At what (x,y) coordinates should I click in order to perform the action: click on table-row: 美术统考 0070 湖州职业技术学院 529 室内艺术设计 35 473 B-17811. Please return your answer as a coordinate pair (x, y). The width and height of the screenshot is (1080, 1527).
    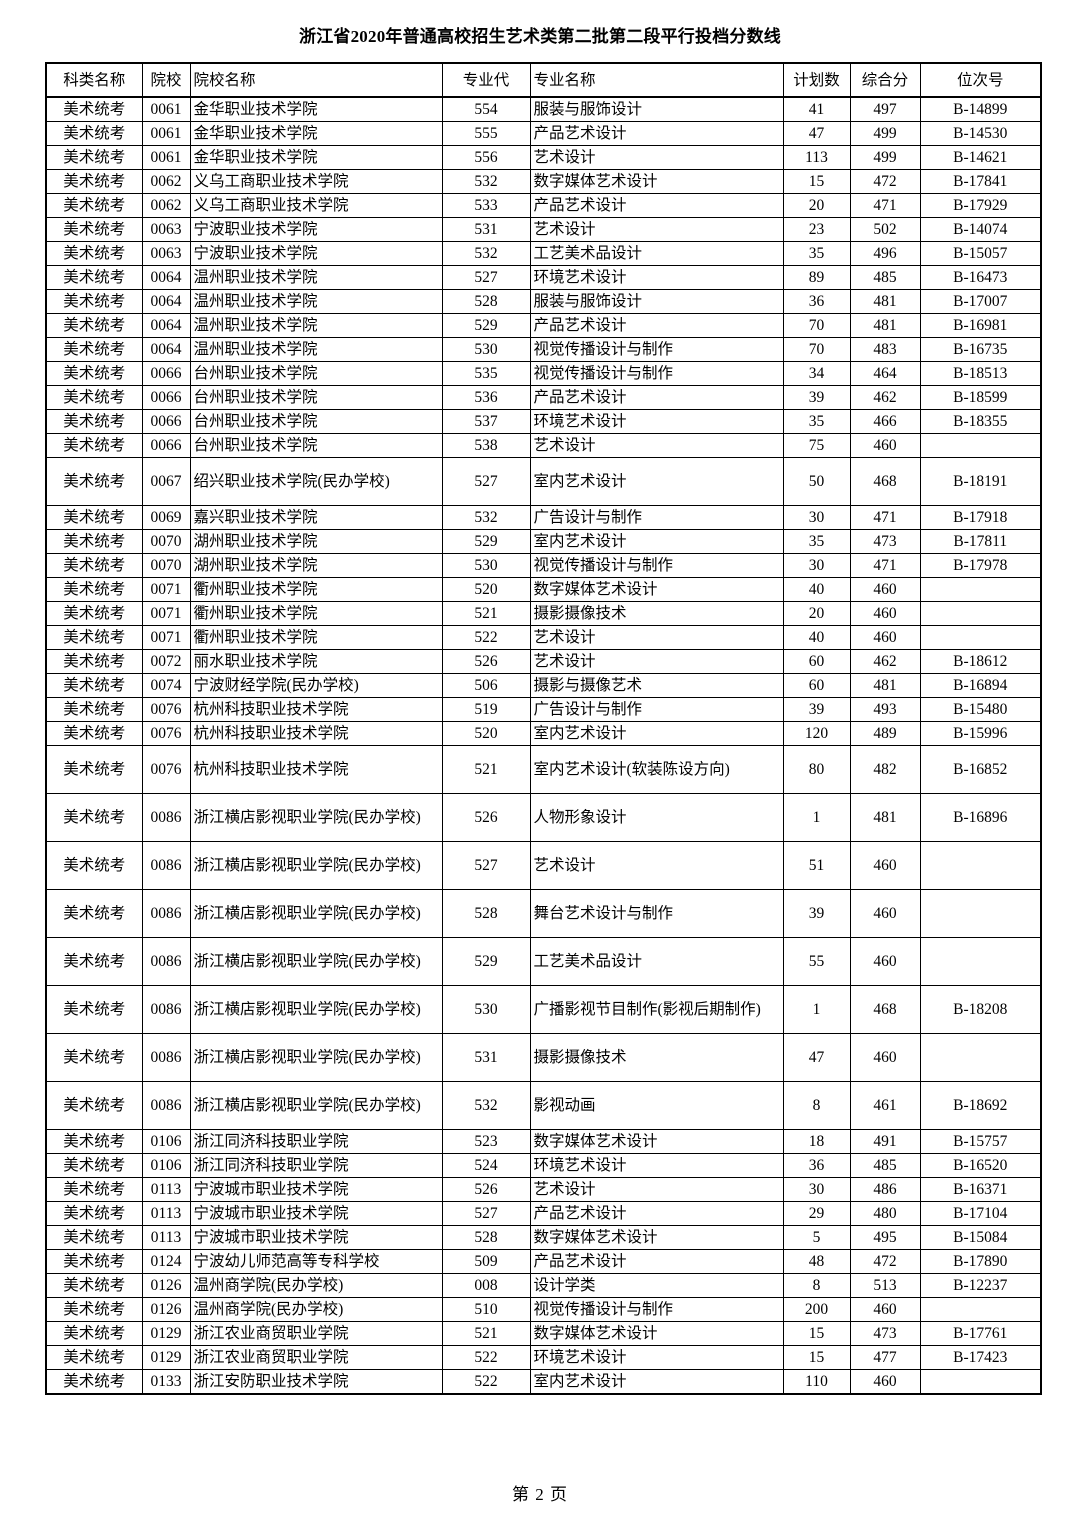
    Looking at the image, I should click on (543, 541).